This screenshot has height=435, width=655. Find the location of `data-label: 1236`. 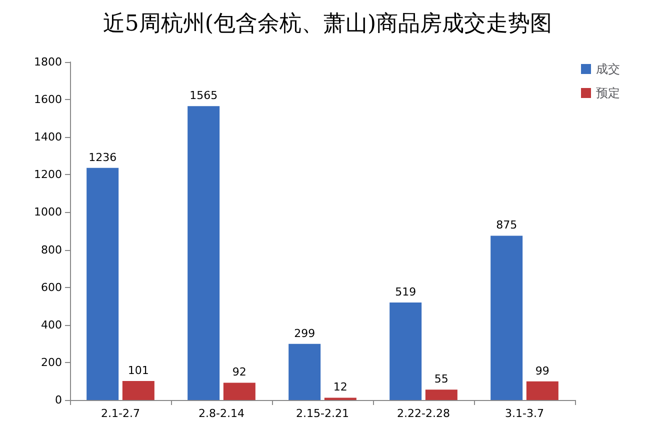

data-label: 1236 is located at coordinates (102, 157).